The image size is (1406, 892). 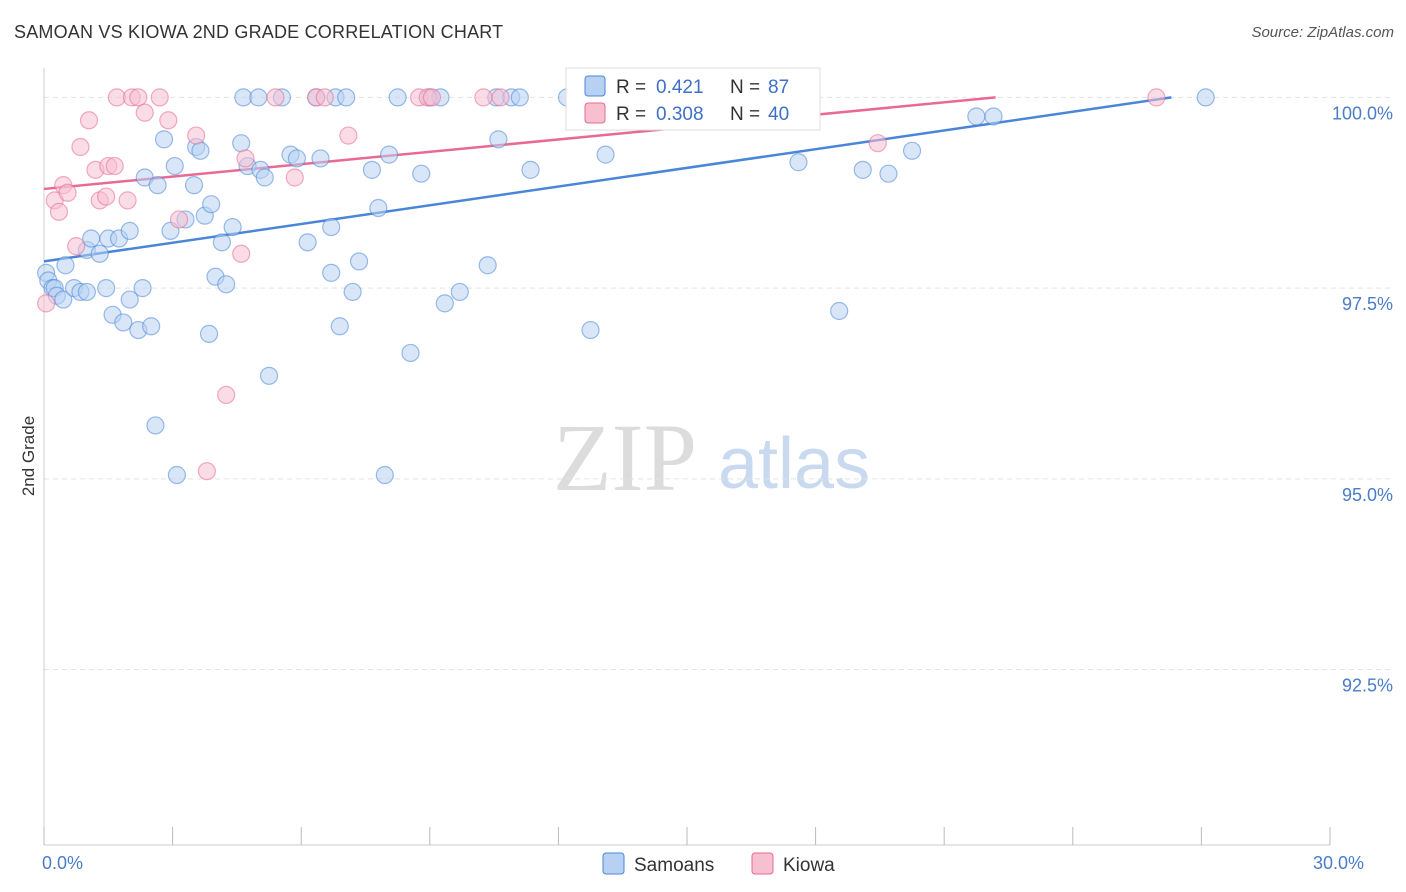 I want to click on y-axis-title: 2nd Grade, so click(x=28, y=456).